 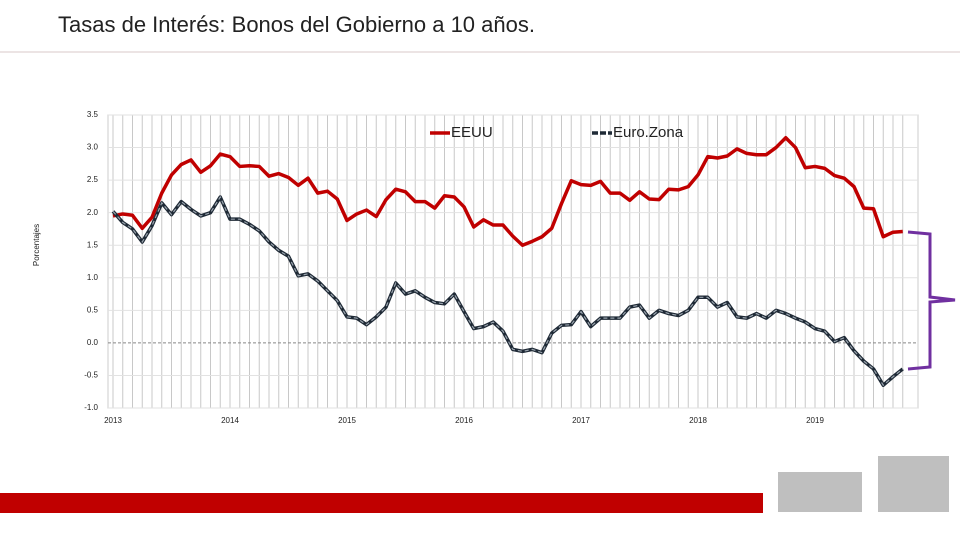 What do you see at coordinates (698, 420) in the screenshot?
I see `x-tick-label: 2018` at bounding box center [698, 420].